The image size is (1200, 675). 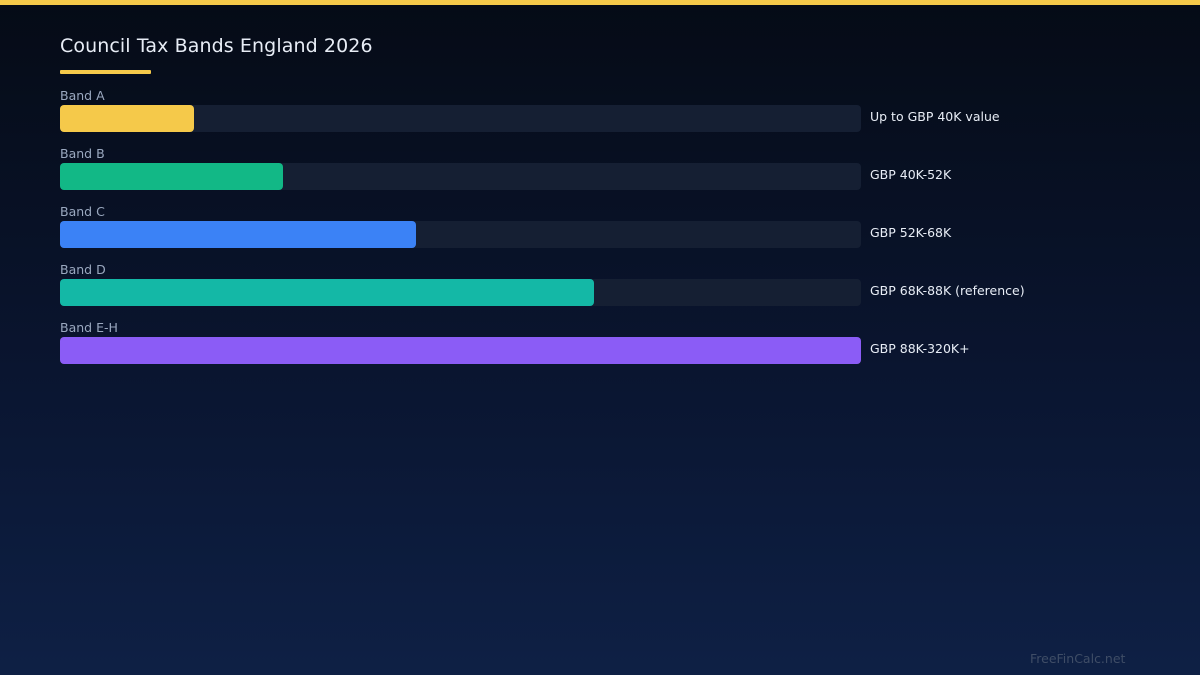 What do you see at coordinates (910, 232) in the screenshot?
I see `value-label: GBP 52K-68K` at bounding box center [910, 232].